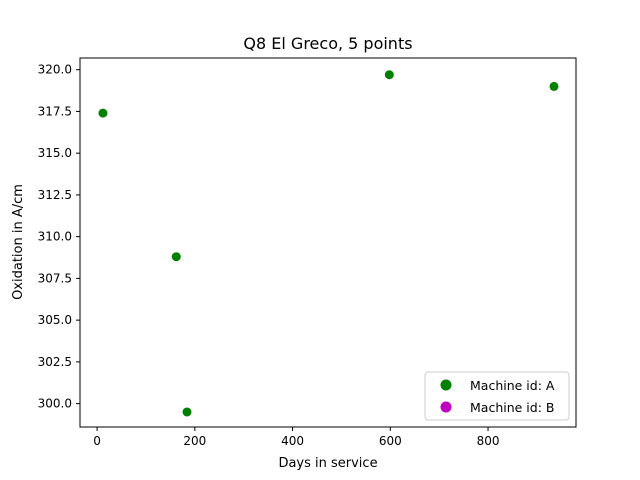 This screenshot has height=480, width=640. What do you see at coordinates (55, 320) in the screenshot?
I see `y-tick-label: 305.0` at bounding box center [55, 320].